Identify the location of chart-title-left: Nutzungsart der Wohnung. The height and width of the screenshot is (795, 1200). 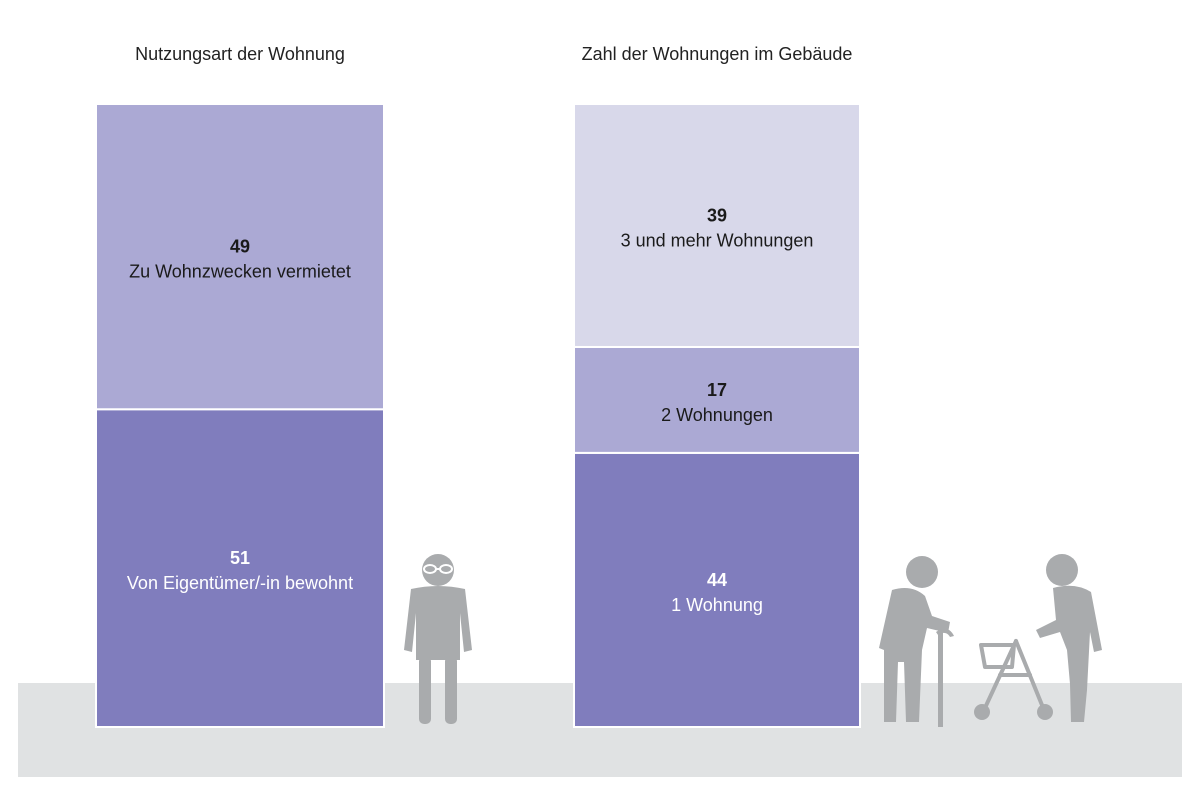
(240, 54).